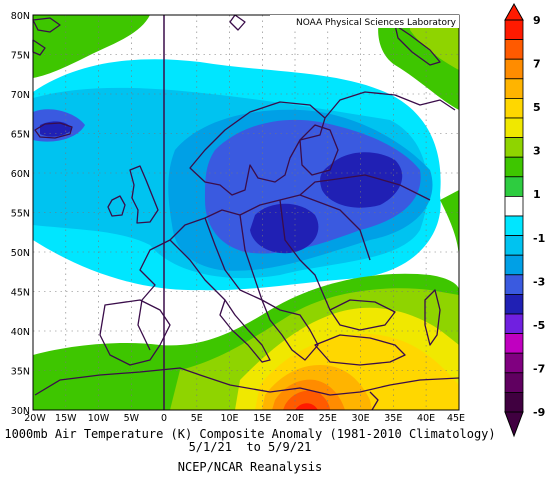 This screenshot has height=484, width=556. Describe the element at coordinates (20, 332) in the screenshot. I see `lat-label: 40N` at that location.